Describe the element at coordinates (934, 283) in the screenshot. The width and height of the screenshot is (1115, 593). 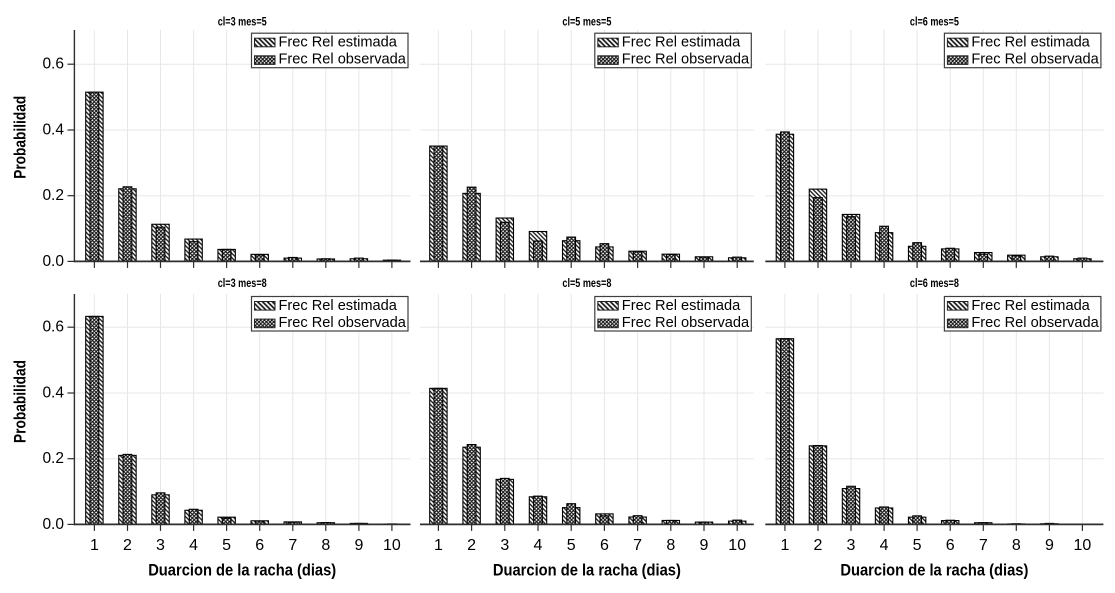
I see `svg-text: cl=6 mes=8` at that location.